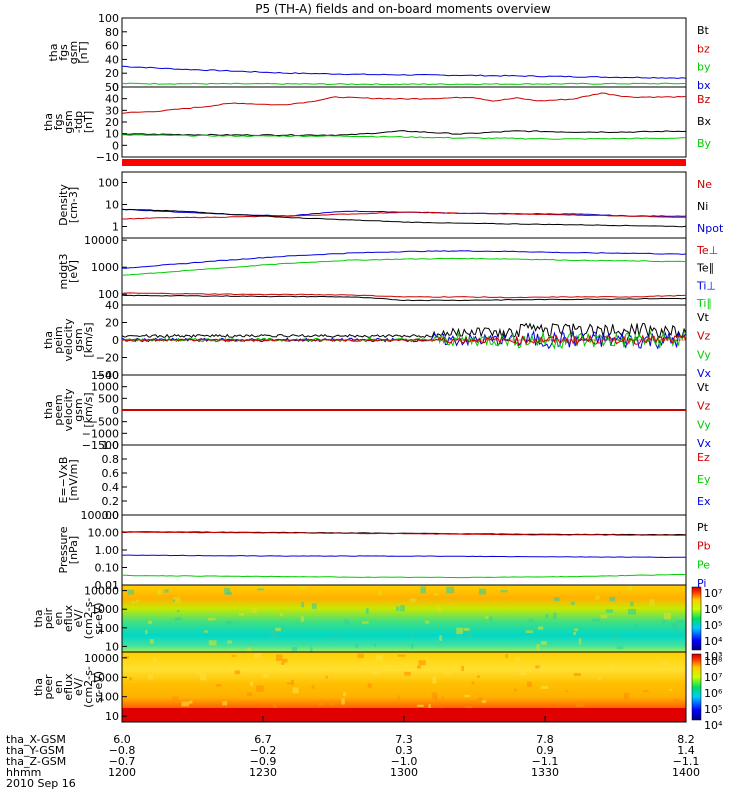 This screenshot has width=750, height=800. Describe the element at coordinates (107, 358) in the screenshot. I see `y-tick-label: −20` at that location.